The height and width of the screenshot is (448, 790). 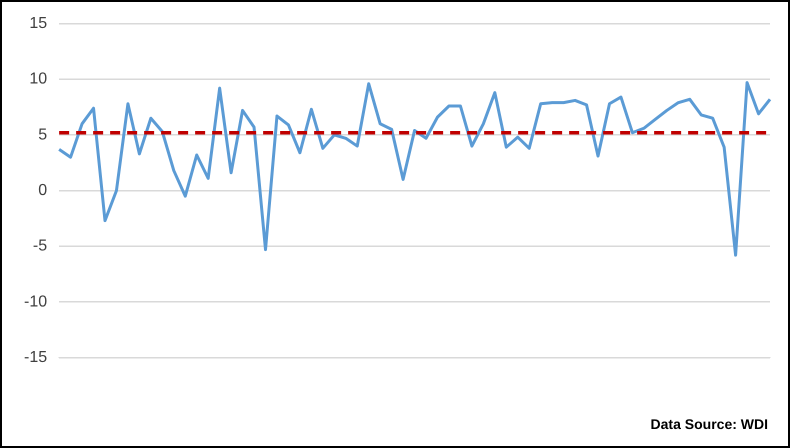 What do you see at coordinates (43, 191) in the screenshot?
I see `y-tick-label: 0` at bounding box center [43, 191].